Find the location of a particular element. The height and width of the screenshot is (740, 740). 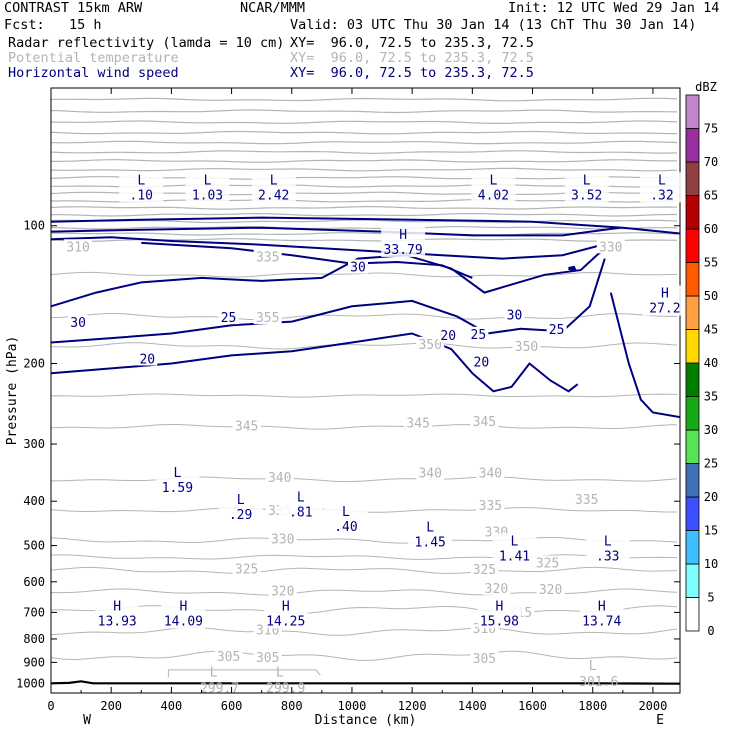

theta-contour-label: 325 is located at coordinates (547, 564).